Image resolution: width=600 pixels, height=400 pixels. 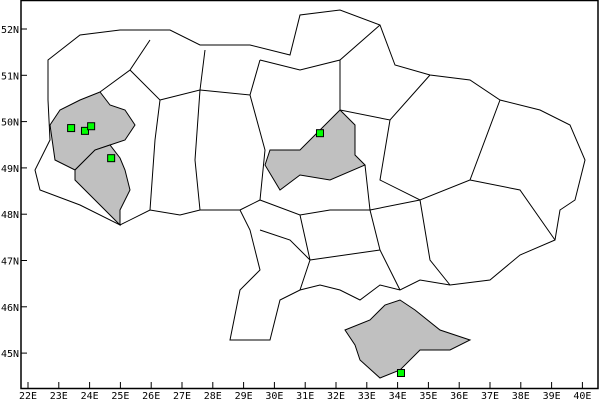 What do you see at coordinates (244, 395) in the screenshot?
I see `x-tick-label: 29E` at bounding box center [244, 395].